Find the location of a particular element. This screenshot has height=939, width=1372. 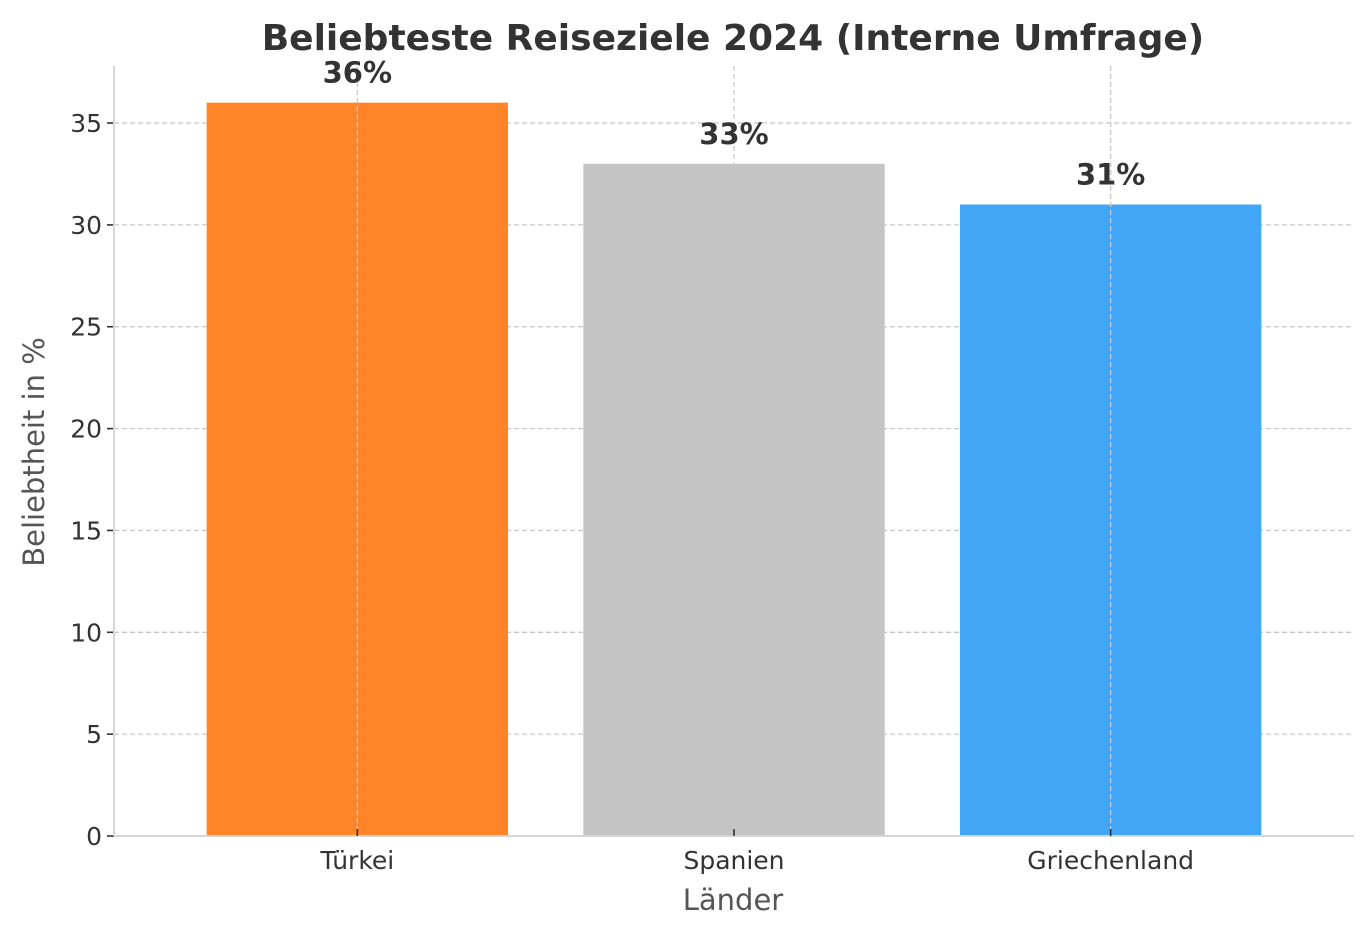

data-label: 36% is located at coordinates (357, 73).